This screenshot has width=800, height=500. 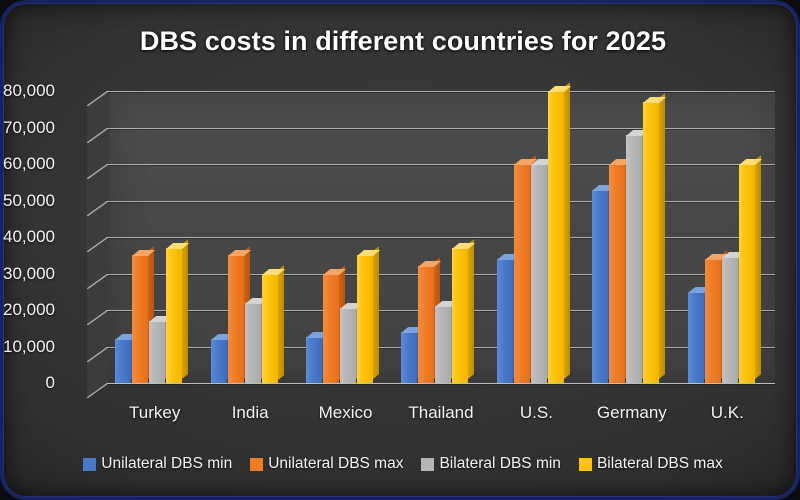 I want to click on y-tick-label: 50,000, so click(x=29, y=200).